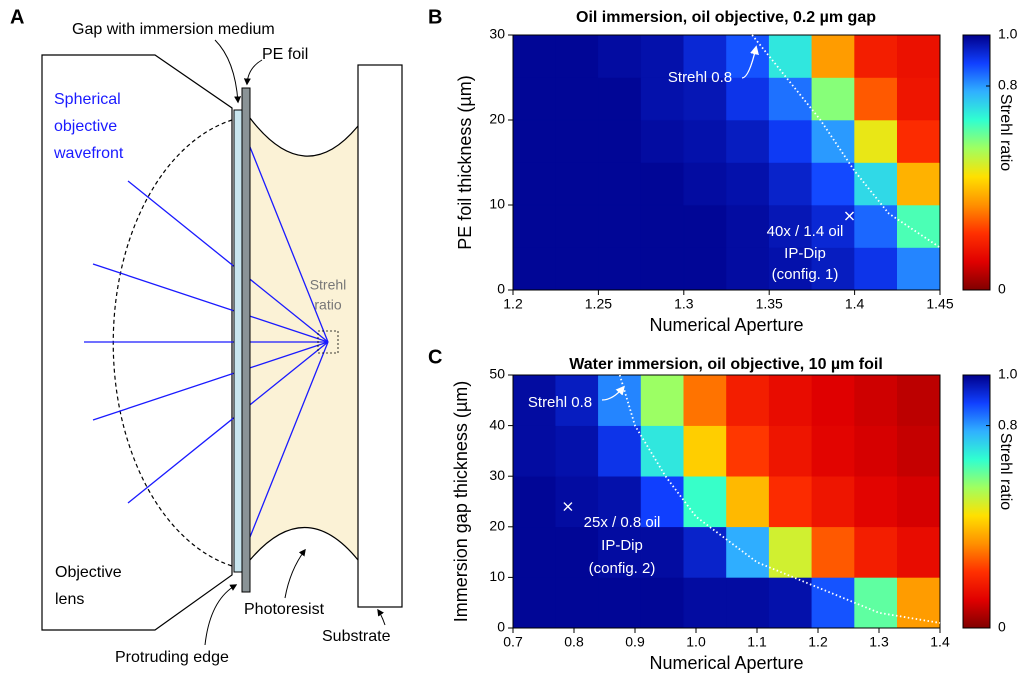 This screenshot has height=681, width=1021. I want to click on colorbar-tick-label: 0, so click(1002, 627).